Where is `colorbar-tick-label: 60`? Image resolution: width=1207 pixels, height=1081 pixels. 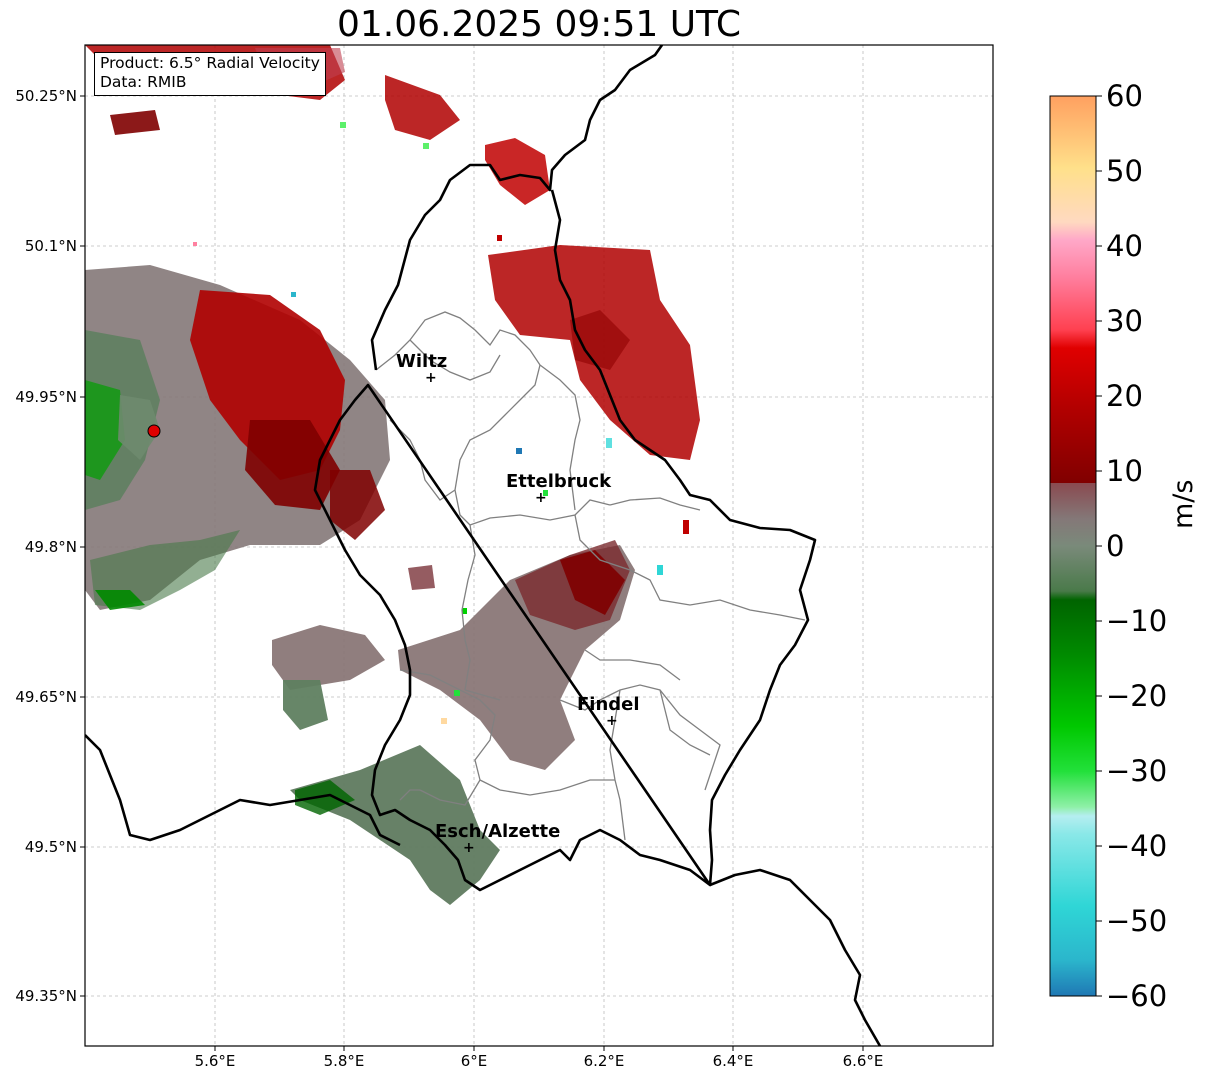
colorbar-tick-label: 60 is located at coordinates (1124, 96).